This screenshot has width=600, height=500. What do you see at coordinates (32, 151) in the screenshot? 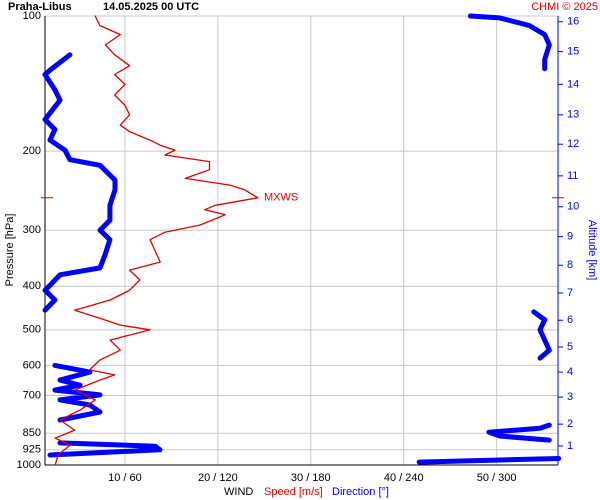
I see `y-tick-label: 200` at bounding box center [32, 151].